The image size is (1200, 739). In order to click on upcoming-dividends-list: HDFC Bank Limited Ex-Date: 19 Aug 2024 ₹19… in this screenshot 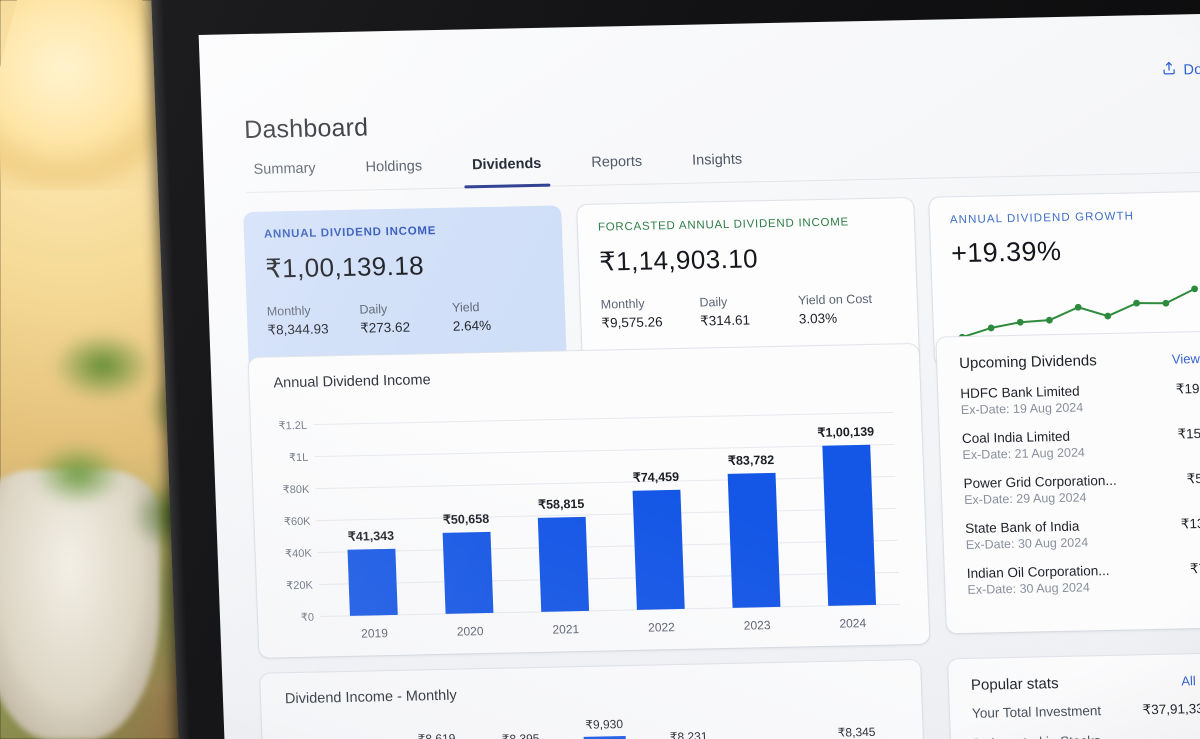, I will do `click(1068, 481)`.